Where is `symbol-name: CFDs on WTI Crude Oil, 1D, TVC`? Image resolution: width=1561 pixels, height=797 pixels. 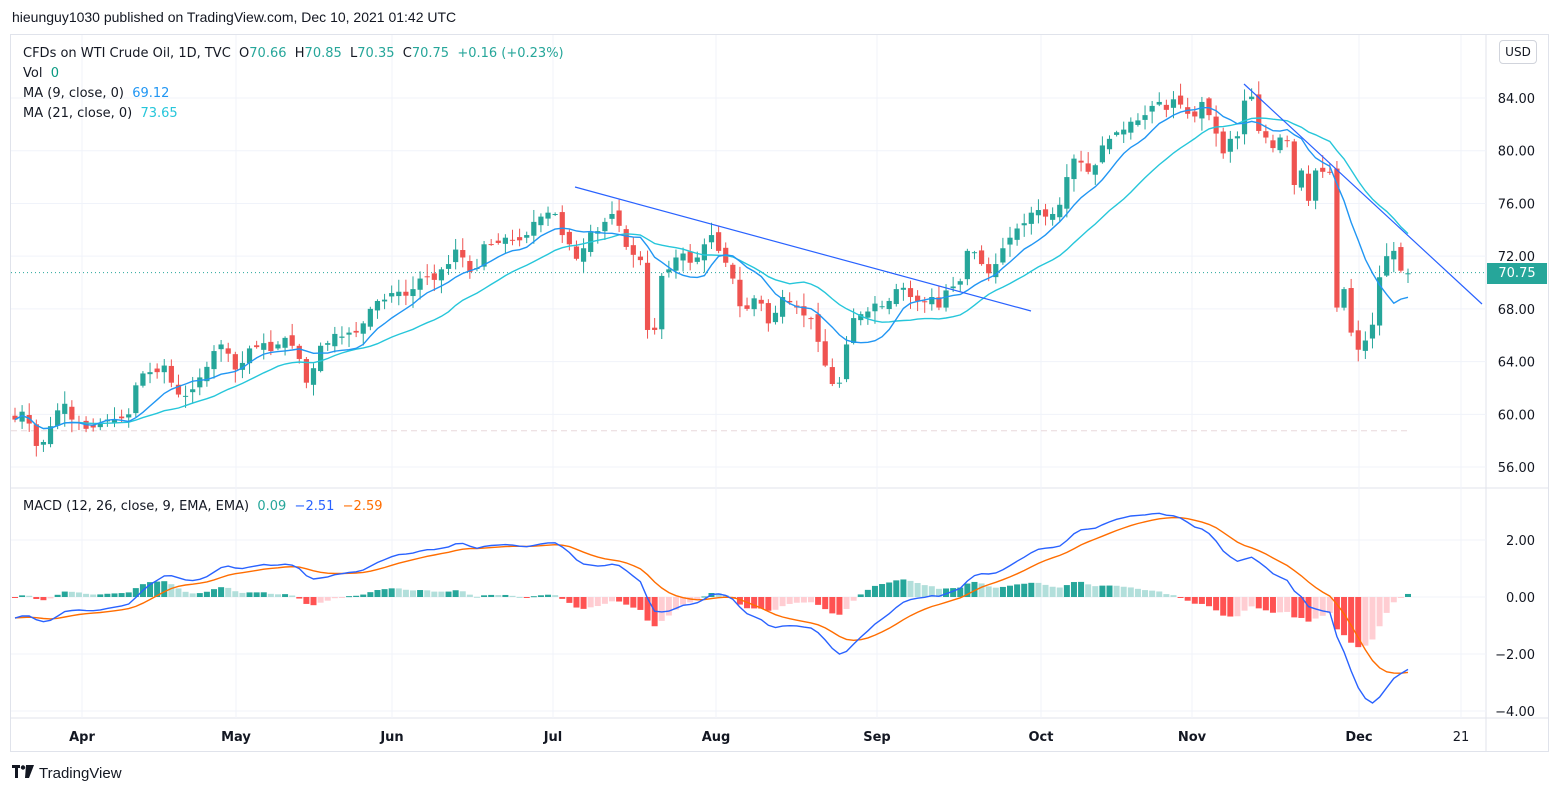
symbol-name: CFDs on WTI Crude Oil, 1D, TVC is located at coordinates (127, 53).